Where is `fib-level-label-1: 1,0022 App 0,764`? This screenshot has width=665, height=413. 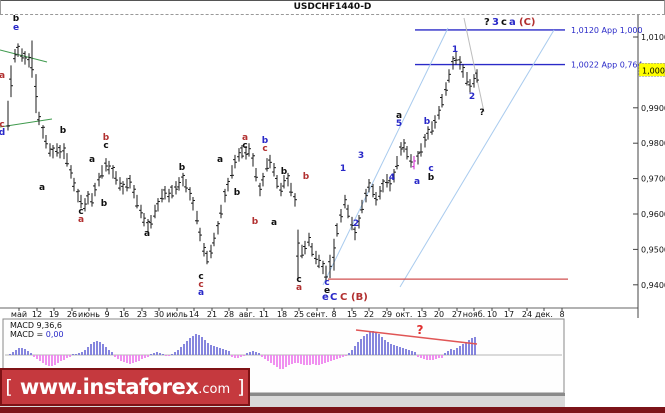 fib-level-label-1: 1,0022 App 0,764 is located at coordinates (607, 65).